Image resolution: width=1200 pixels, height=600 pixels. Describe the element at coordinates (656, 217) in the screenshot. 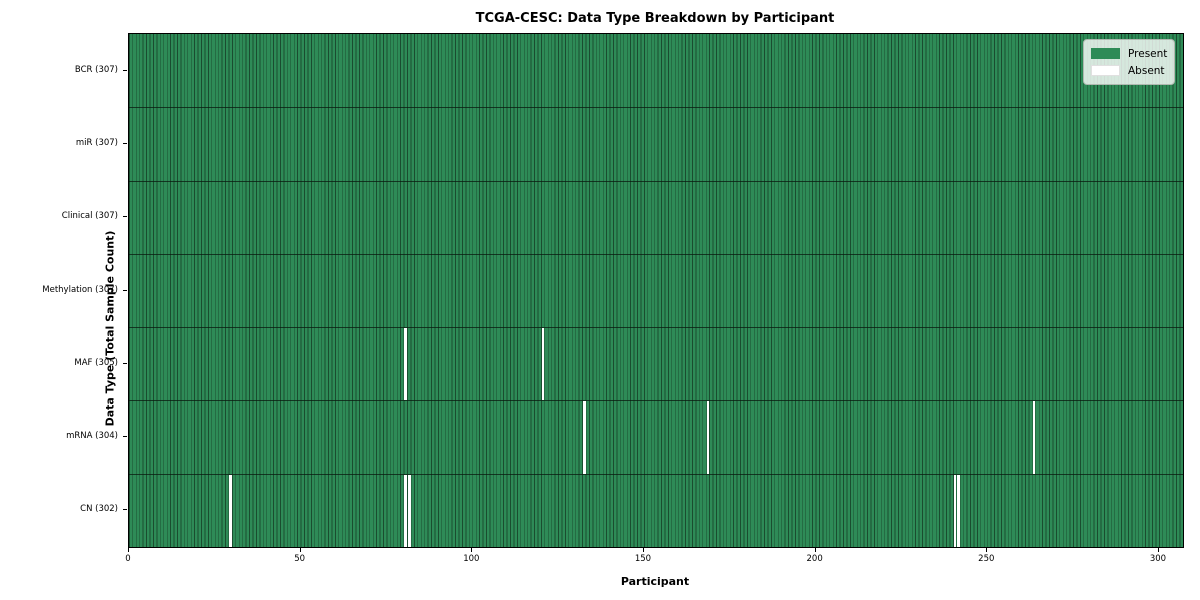

I see `heatmap-row-Clinical` at that location.